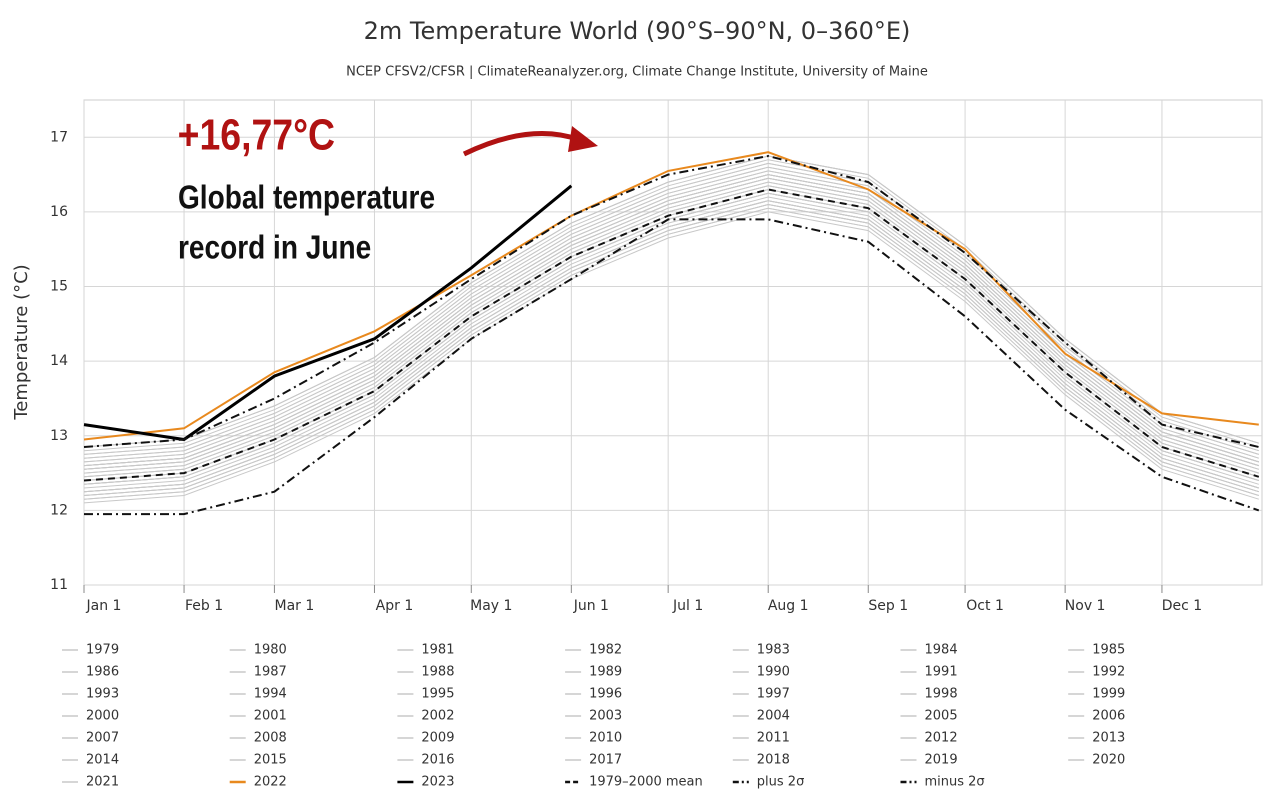 This screenshot has width=1280, height=802. I want to click on legend-label: 2000, so click(102, 716).